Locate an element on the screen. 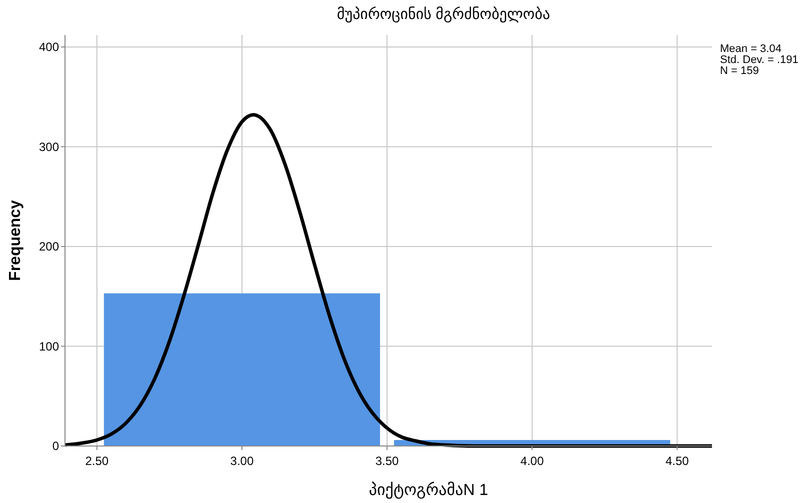 This screenshot has width=810, height=503. text: N = 159 is located at coordinates (739, 71).